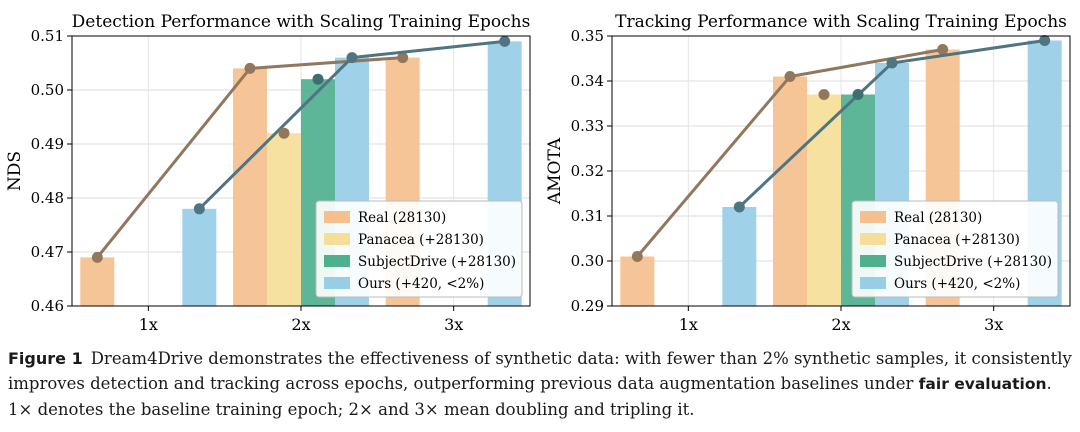 The height and width of the screenshot is (432, 1080). I want to click on y-axis-label: NDS, so click(15, 171).